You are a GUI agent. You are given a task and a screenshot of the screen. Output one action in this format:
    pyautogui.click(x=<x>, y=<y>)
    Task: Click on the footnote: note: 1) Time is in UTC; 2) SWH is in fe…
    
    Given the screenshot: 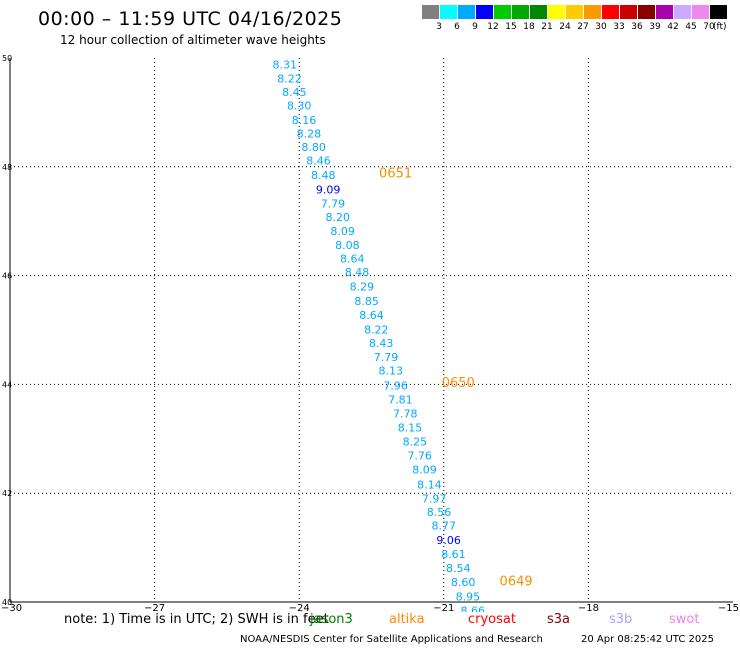 What is the action you would take?
    pyautogui.click(x=196, y=619)
    